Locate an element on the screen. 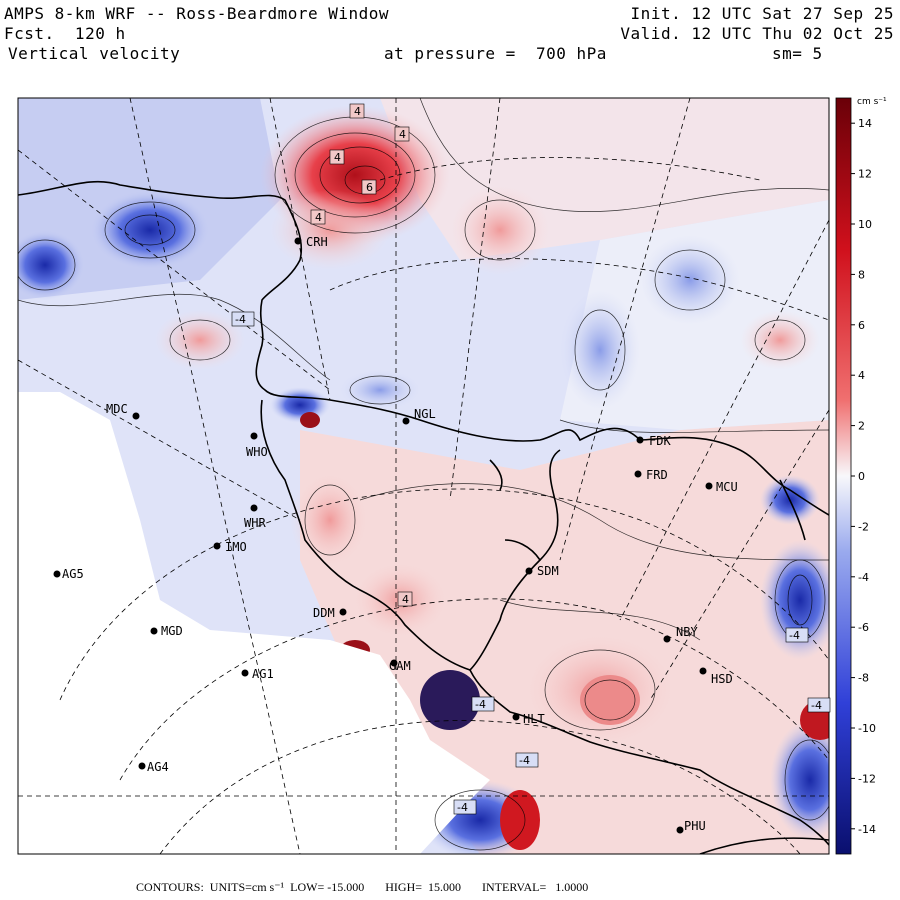 The height and width of the screenshot is (900, 900). colorbar-tick-label: 6 is located at coordinates (861, 325).